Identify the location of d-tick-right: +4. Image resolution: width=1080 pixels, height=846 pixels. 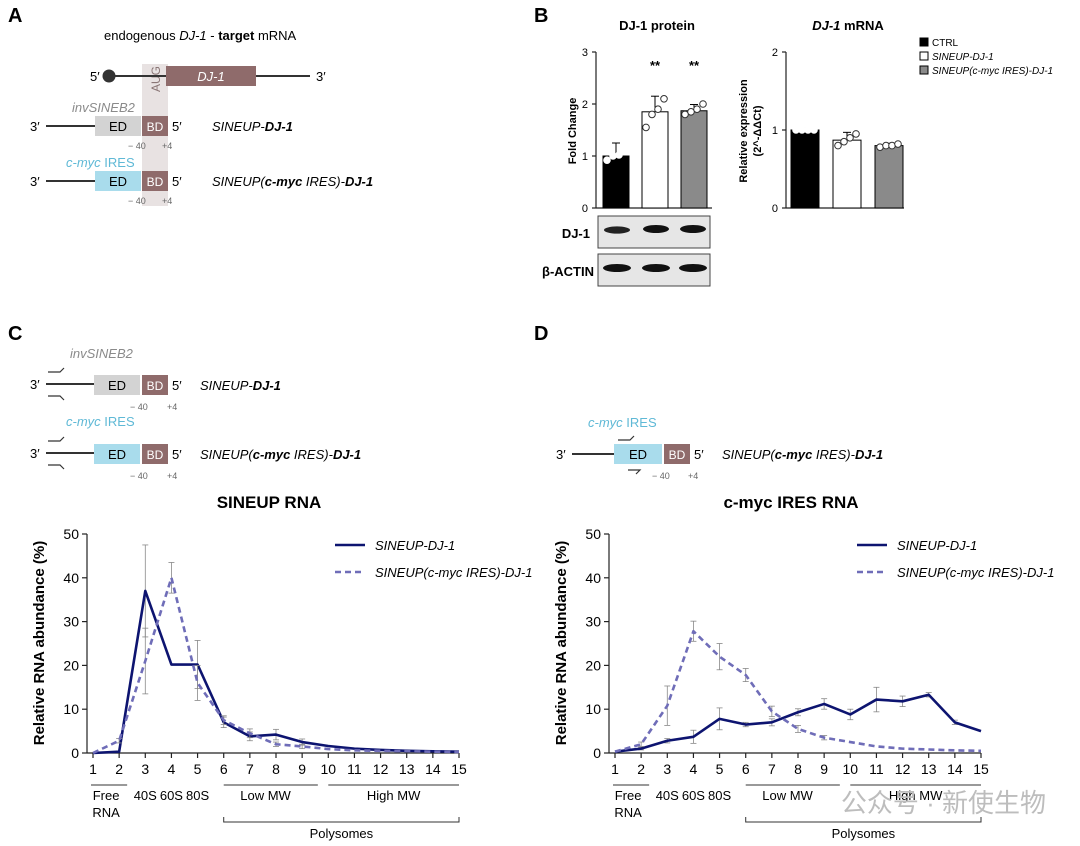
(693, 476).